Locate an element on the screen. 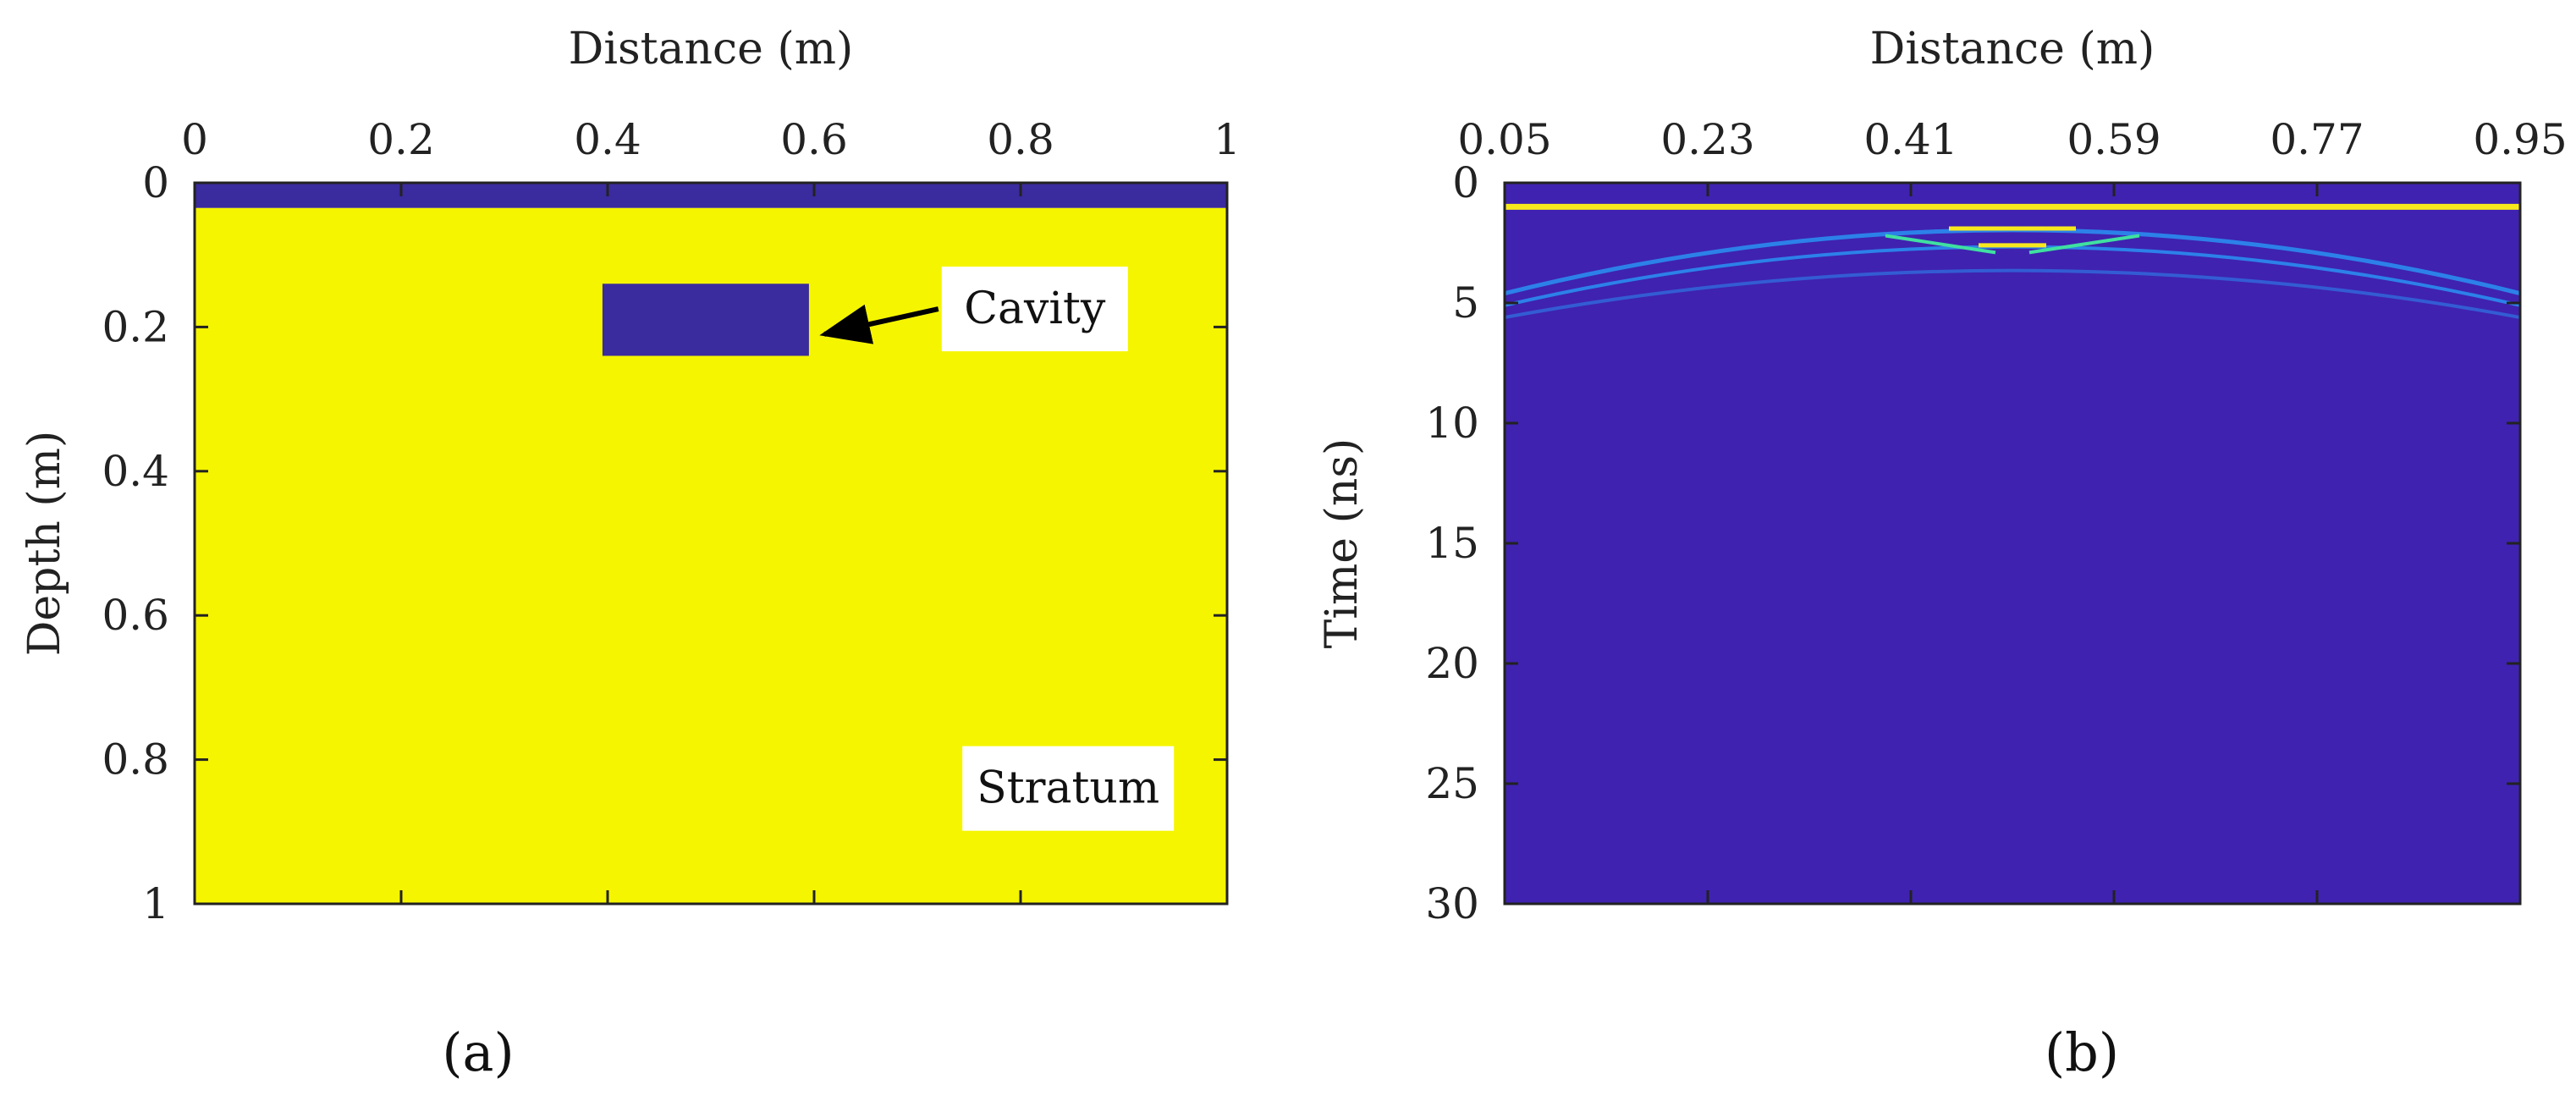 The height and width of the screenshot is (1101, 2576). apex-crossing-reflections is located at coordinates (2012, 244).